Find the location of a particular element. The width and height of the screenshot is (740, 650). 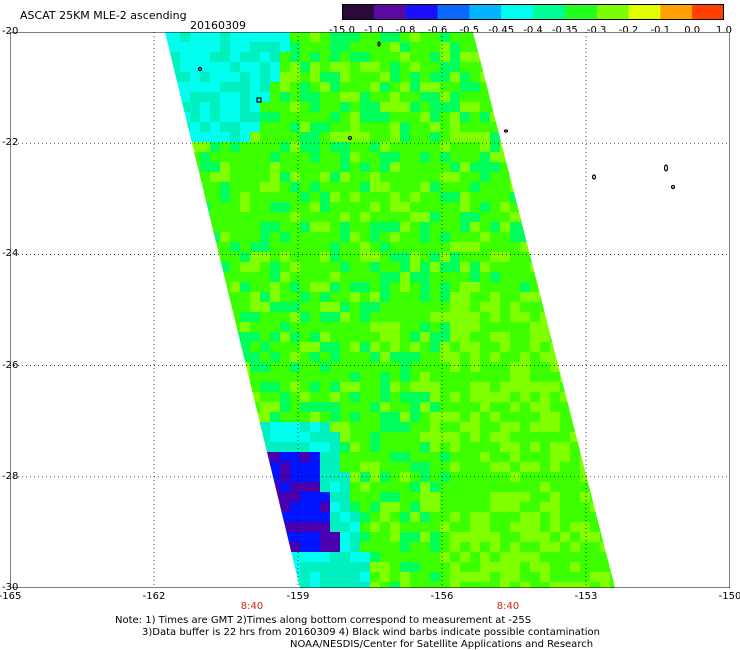

colorbar-tick-label: -0.2 is located at coordinates (628, 30).